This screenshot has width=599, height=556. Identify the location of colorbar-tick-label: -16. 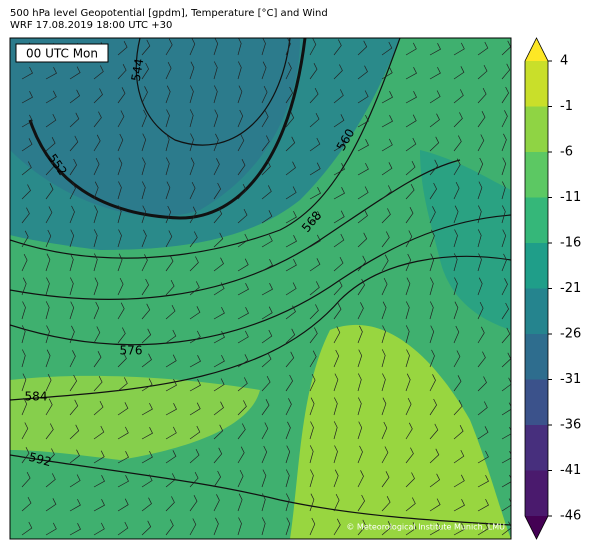
(570, 243).